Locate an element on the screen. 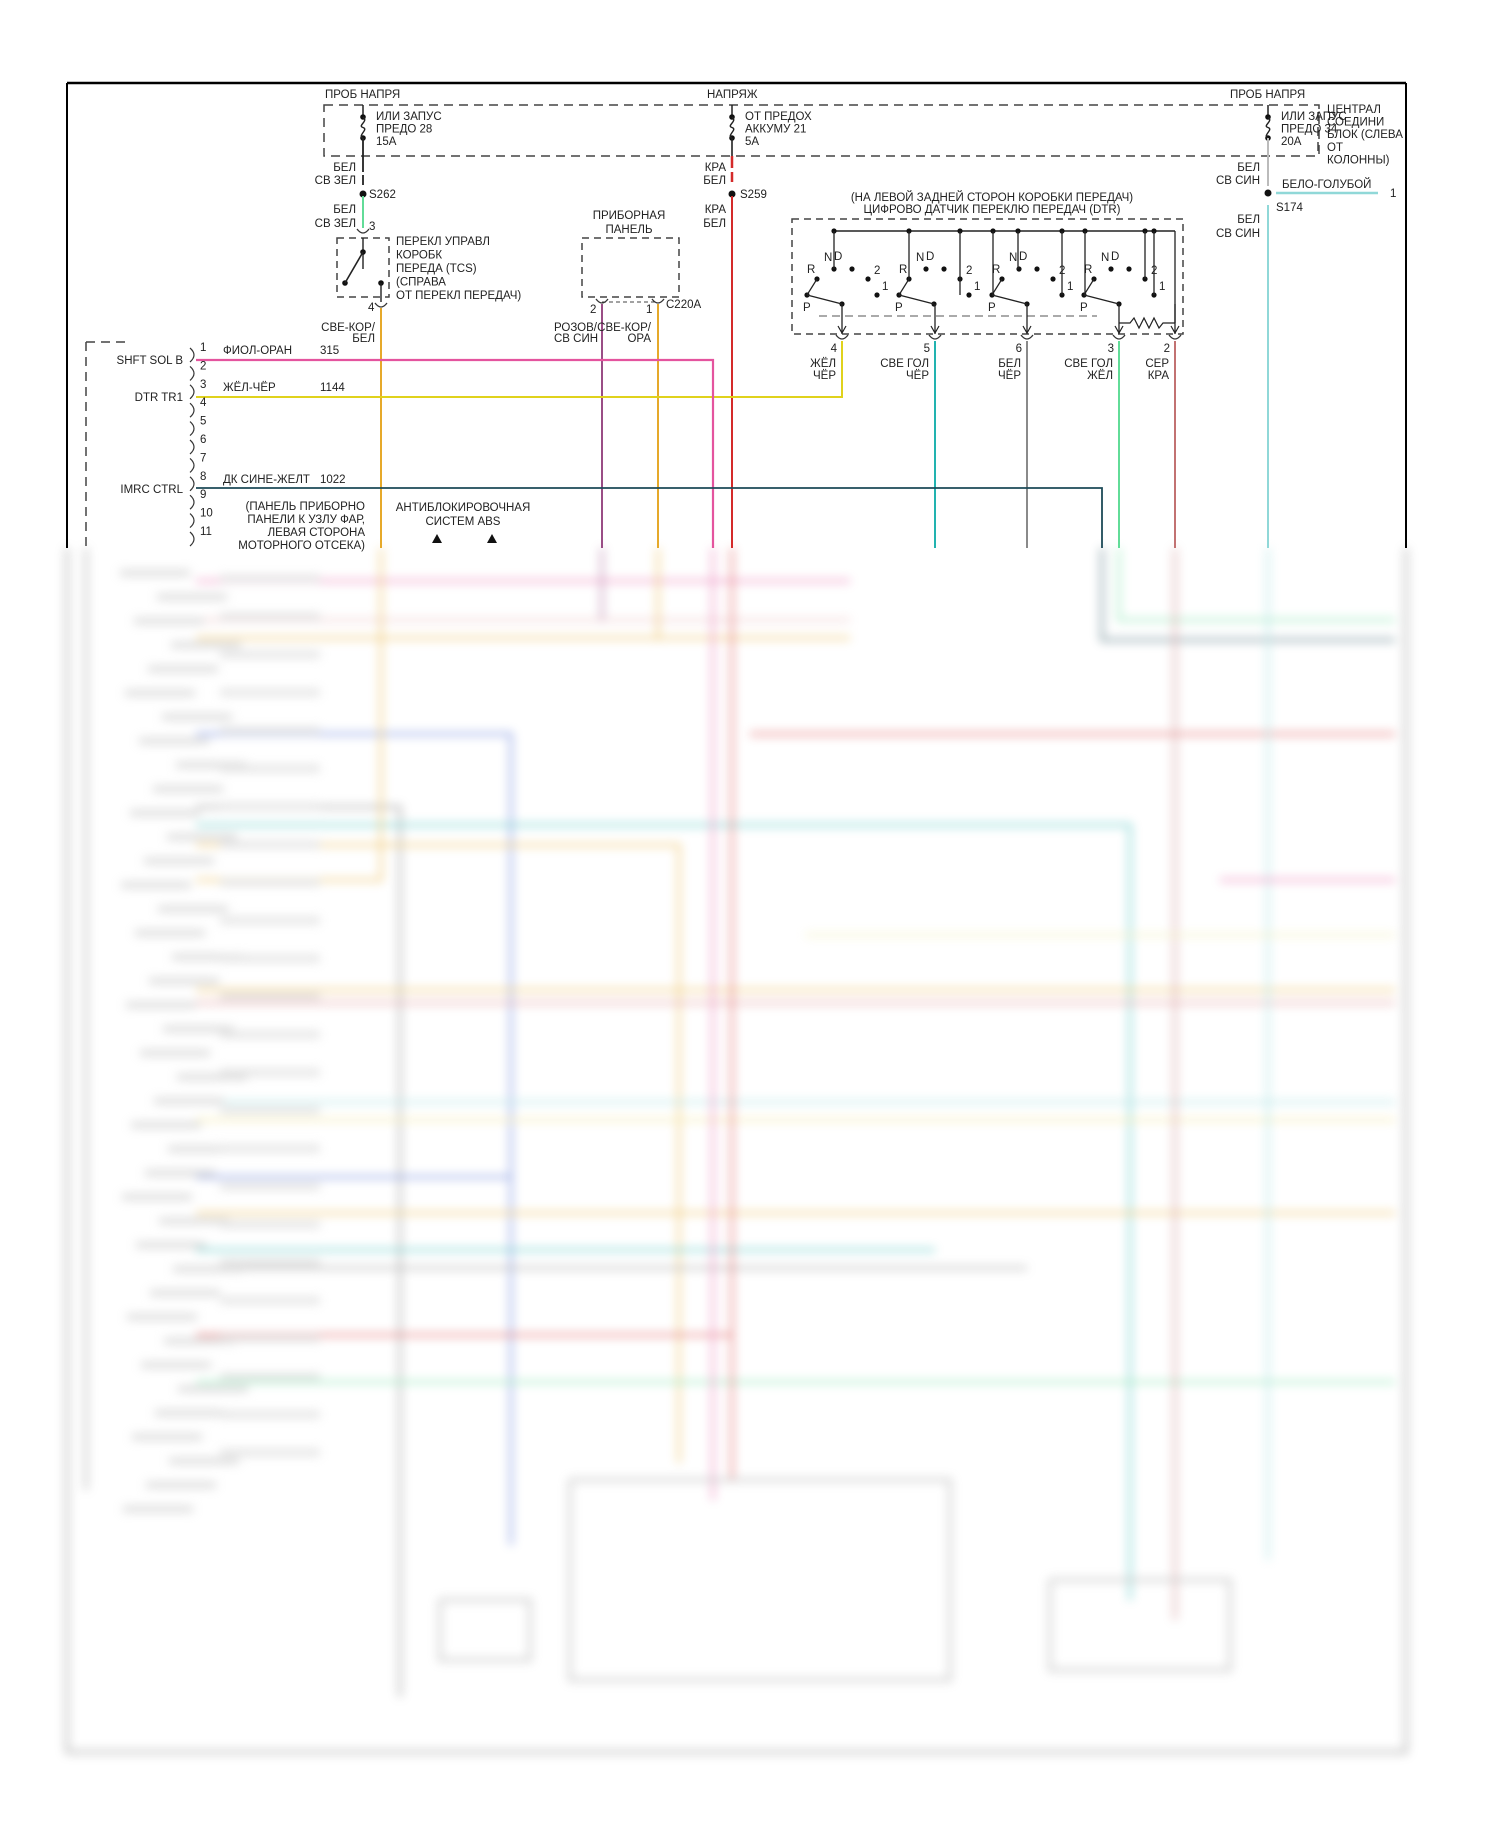  dtr-position-label: N is located at coordinates (828, 258).